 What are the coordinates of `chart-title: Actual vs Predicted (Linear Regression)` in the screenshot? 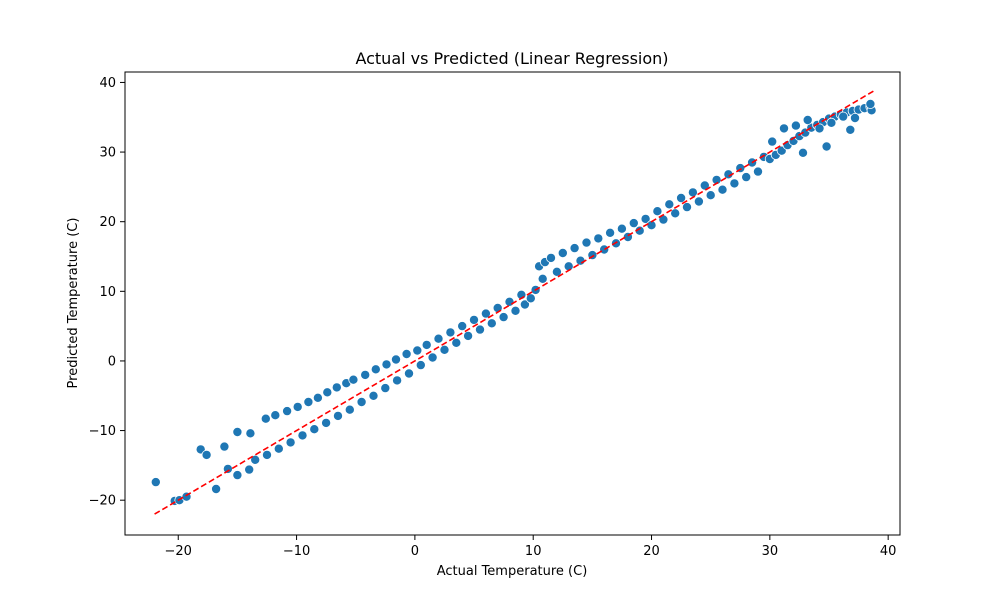 It's located at (511, 58).